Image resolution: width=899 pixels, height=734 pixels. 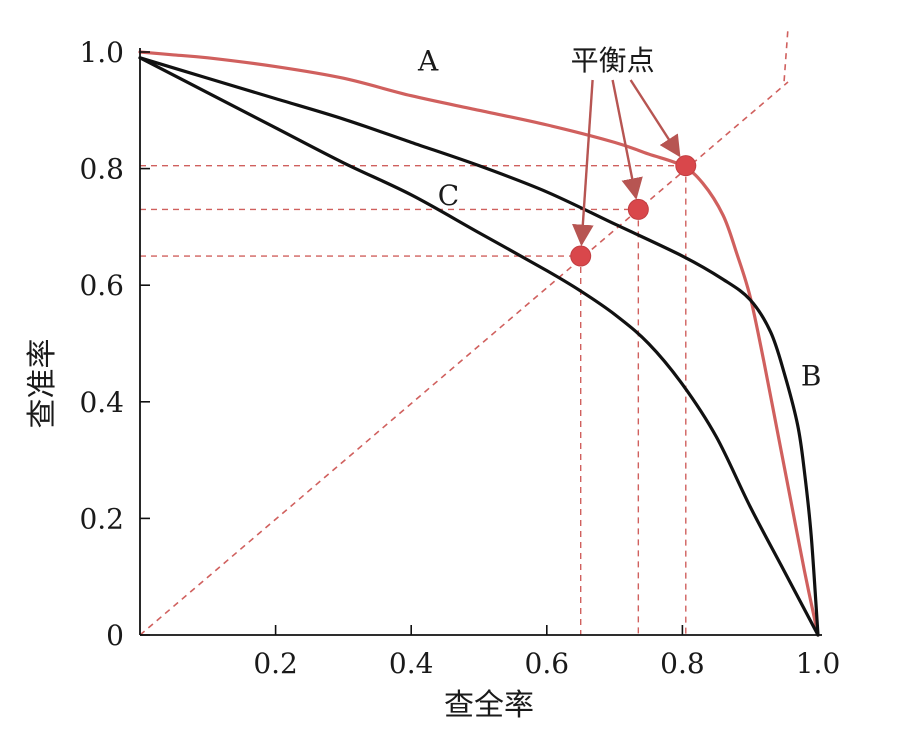 I want to click on y-tick-label-5: 0.8, so click(x=101, y=169).